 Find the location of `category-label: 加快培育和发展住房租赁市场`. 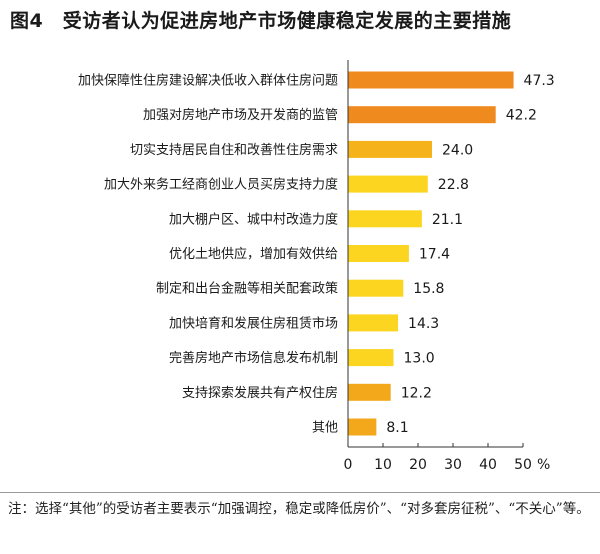

category-label: 加快培育和发展住房租赁市场 is located at coordinates (253, 323).